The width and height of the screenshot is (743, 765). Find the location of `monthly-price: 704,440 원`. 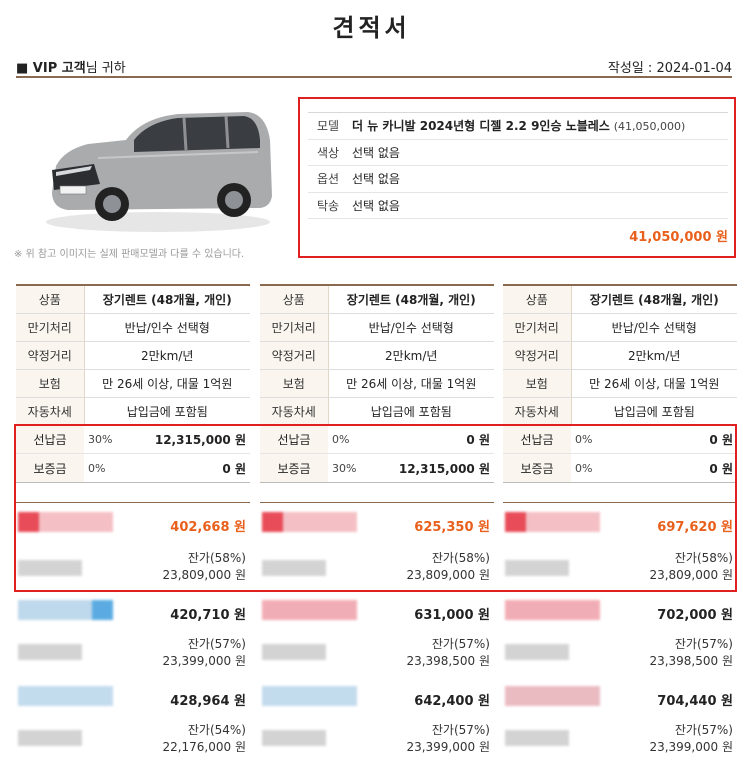

monthly-price: 704,440 원 is located at coordinates (695, 701).